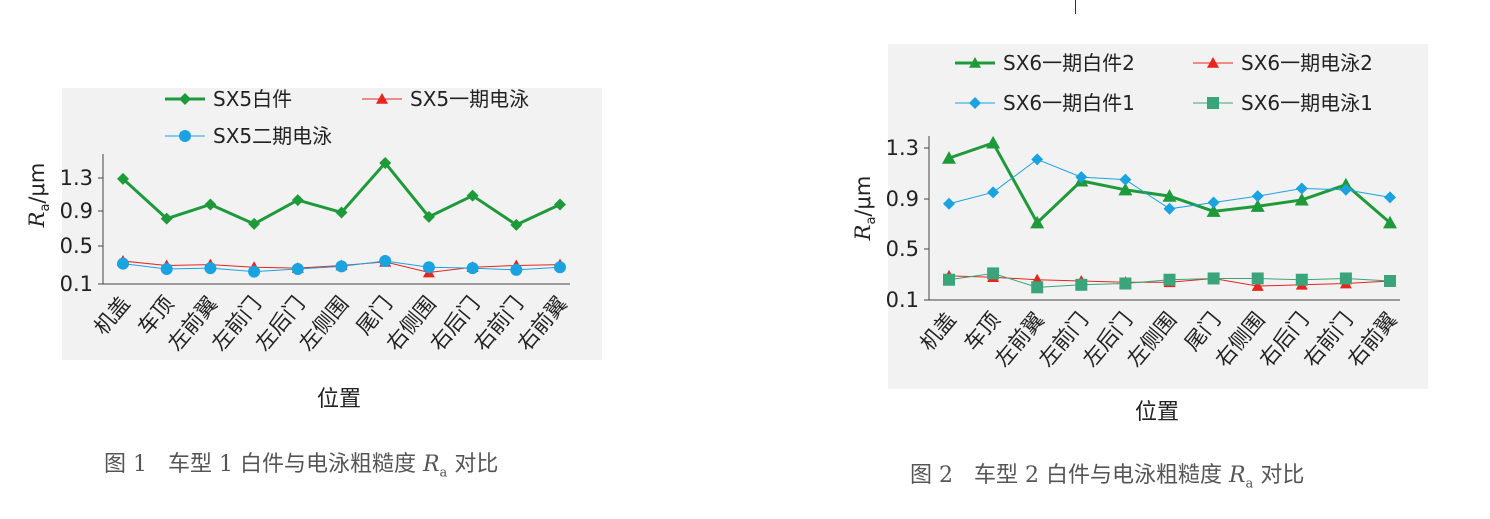 The width and height of the screenshot is (1490, 519). Describe the element at coordinates (291, 464) in the screenshot. I see `figure-1-caption-text: 车型 1 白件与电泳粗糙度` at that location.